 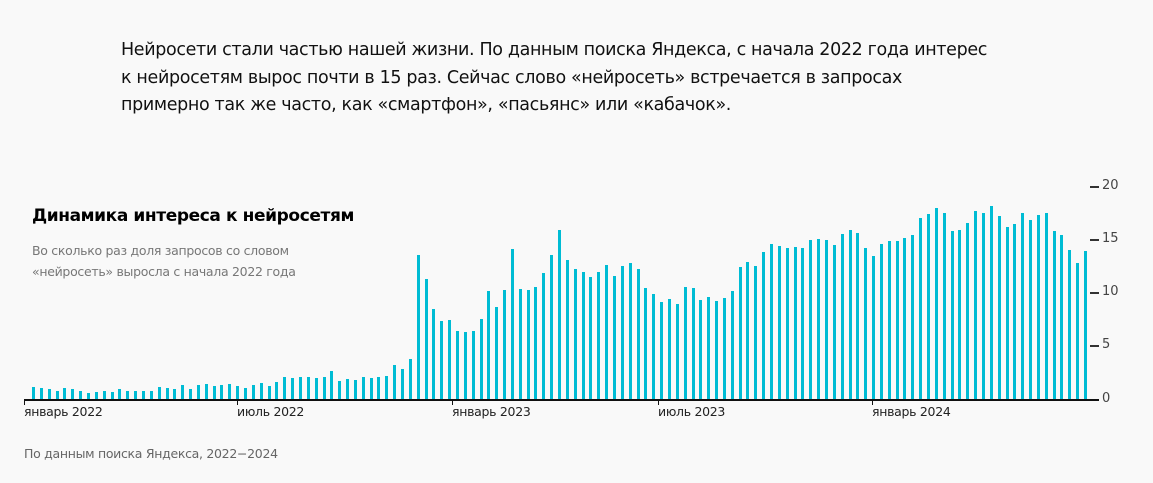 I want to click on chart-title: Динамика интереса к нейросетям, so click(x=193, y=216).